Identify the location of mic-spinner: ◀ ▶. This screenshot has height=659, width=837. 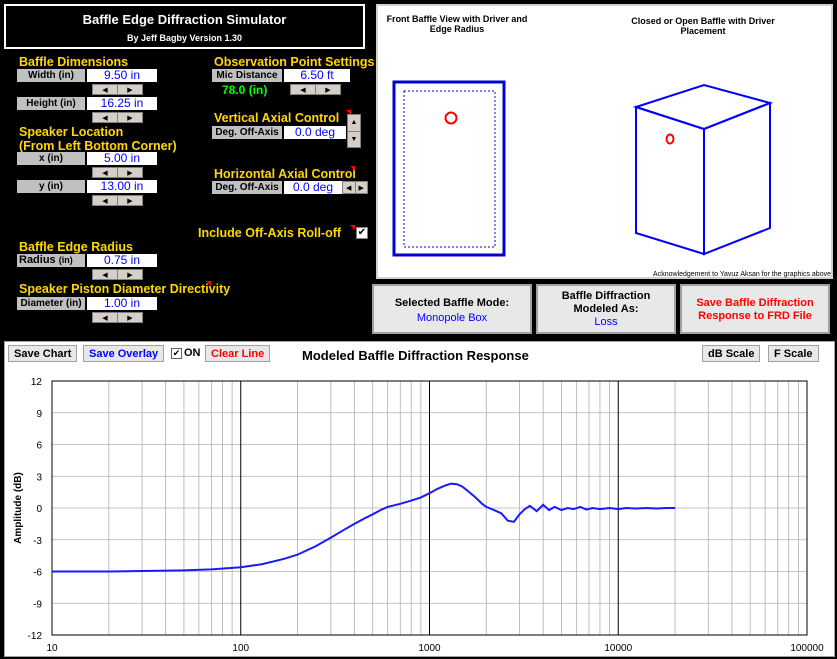
(315, 89).